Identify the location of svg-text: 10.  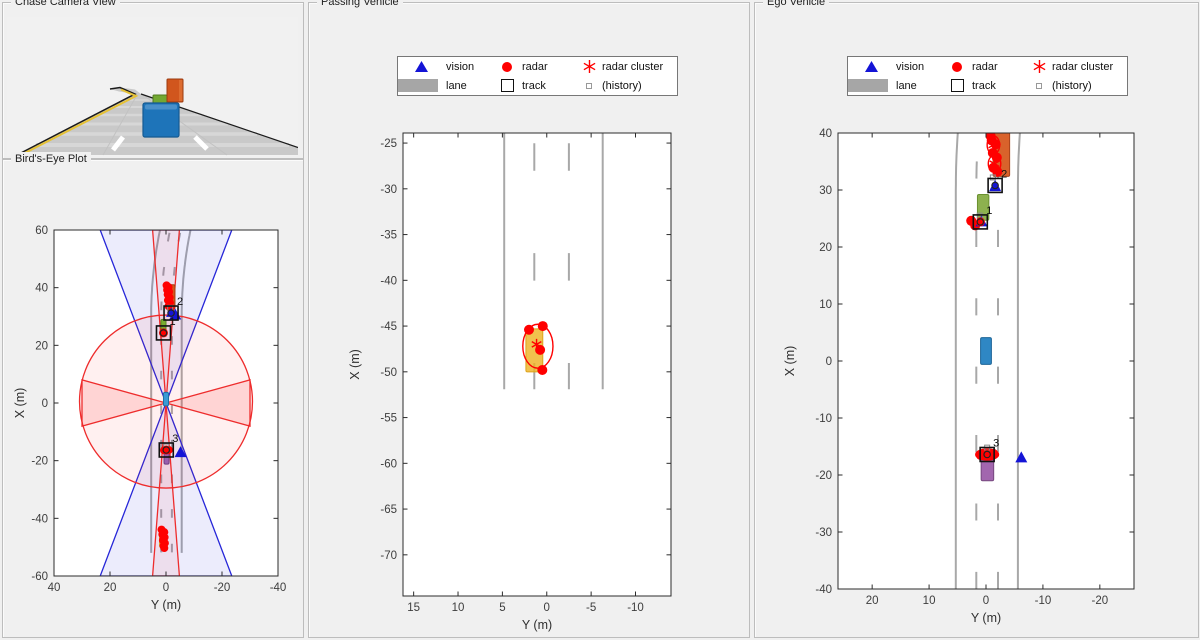
(458, 608).